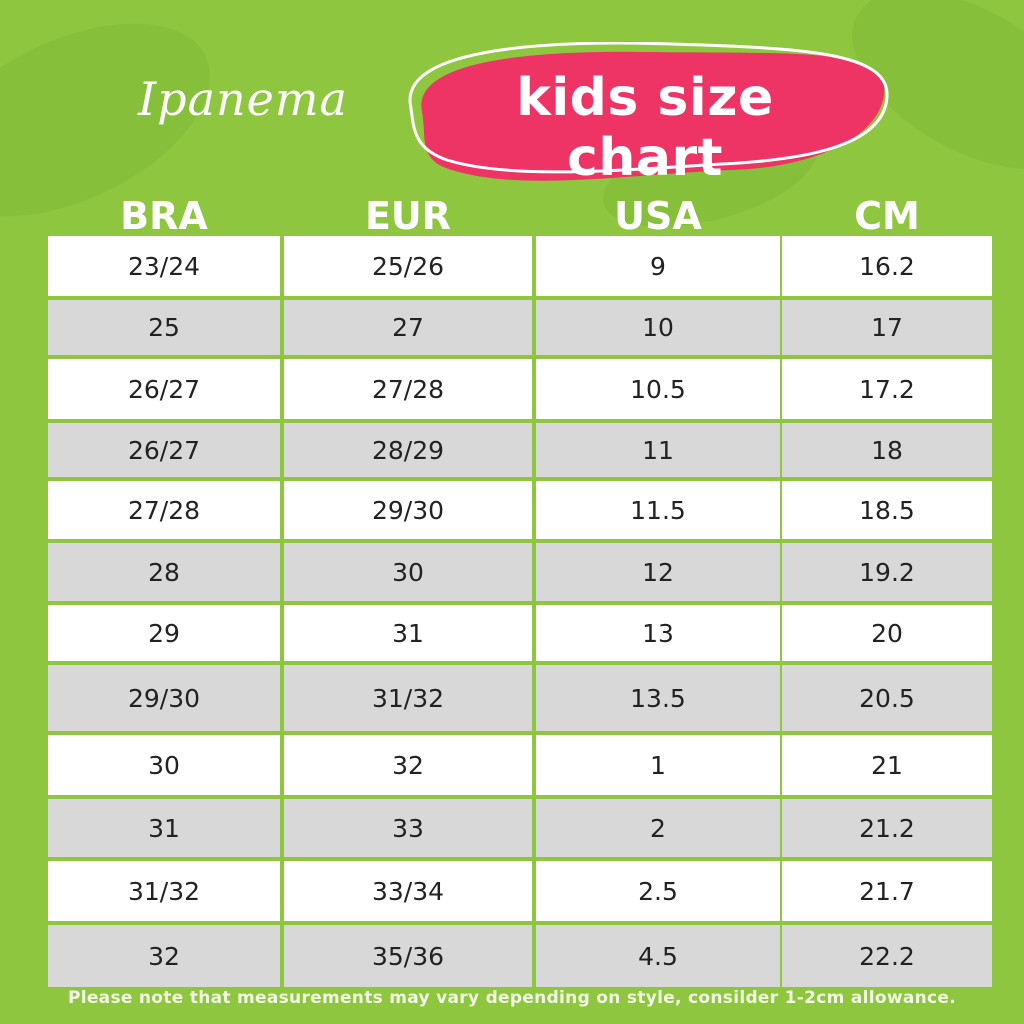 The width and height of the screenshot is (1024, 1024). What do you see at coordinates (887, 216) in the screenshot?
I see `column-header-cm: CM` at bounding box center [887, 216].